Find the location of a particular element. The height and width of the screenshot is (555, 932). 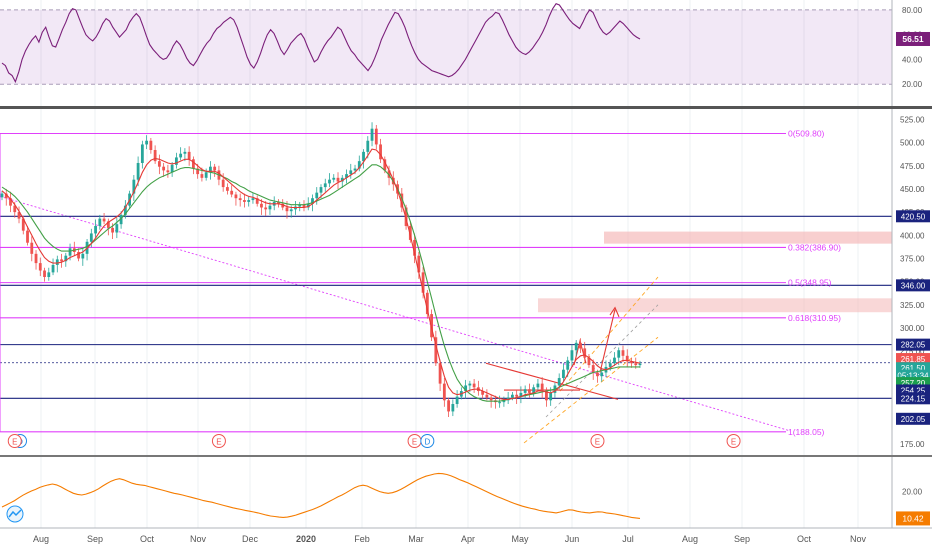

price-badge-label: 224.15 is located at coordinates (913, 398).